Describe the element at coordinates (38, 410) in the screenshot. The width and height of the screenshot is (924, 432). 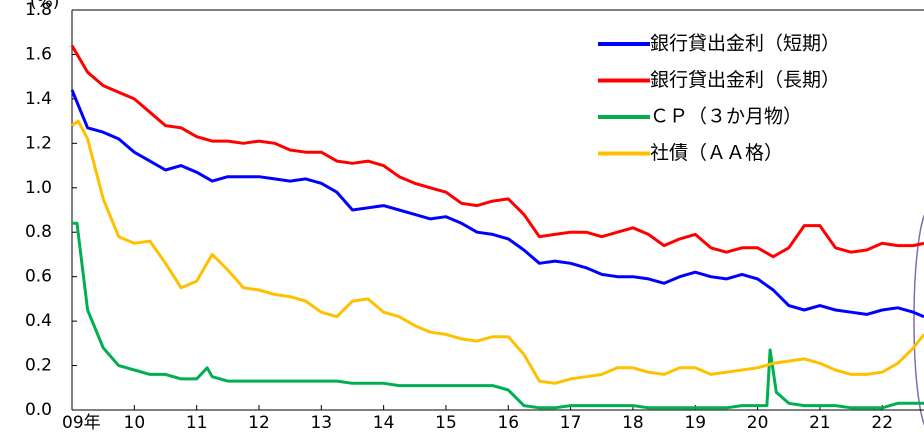
I see `y-tick-label: 0.0` at that location.